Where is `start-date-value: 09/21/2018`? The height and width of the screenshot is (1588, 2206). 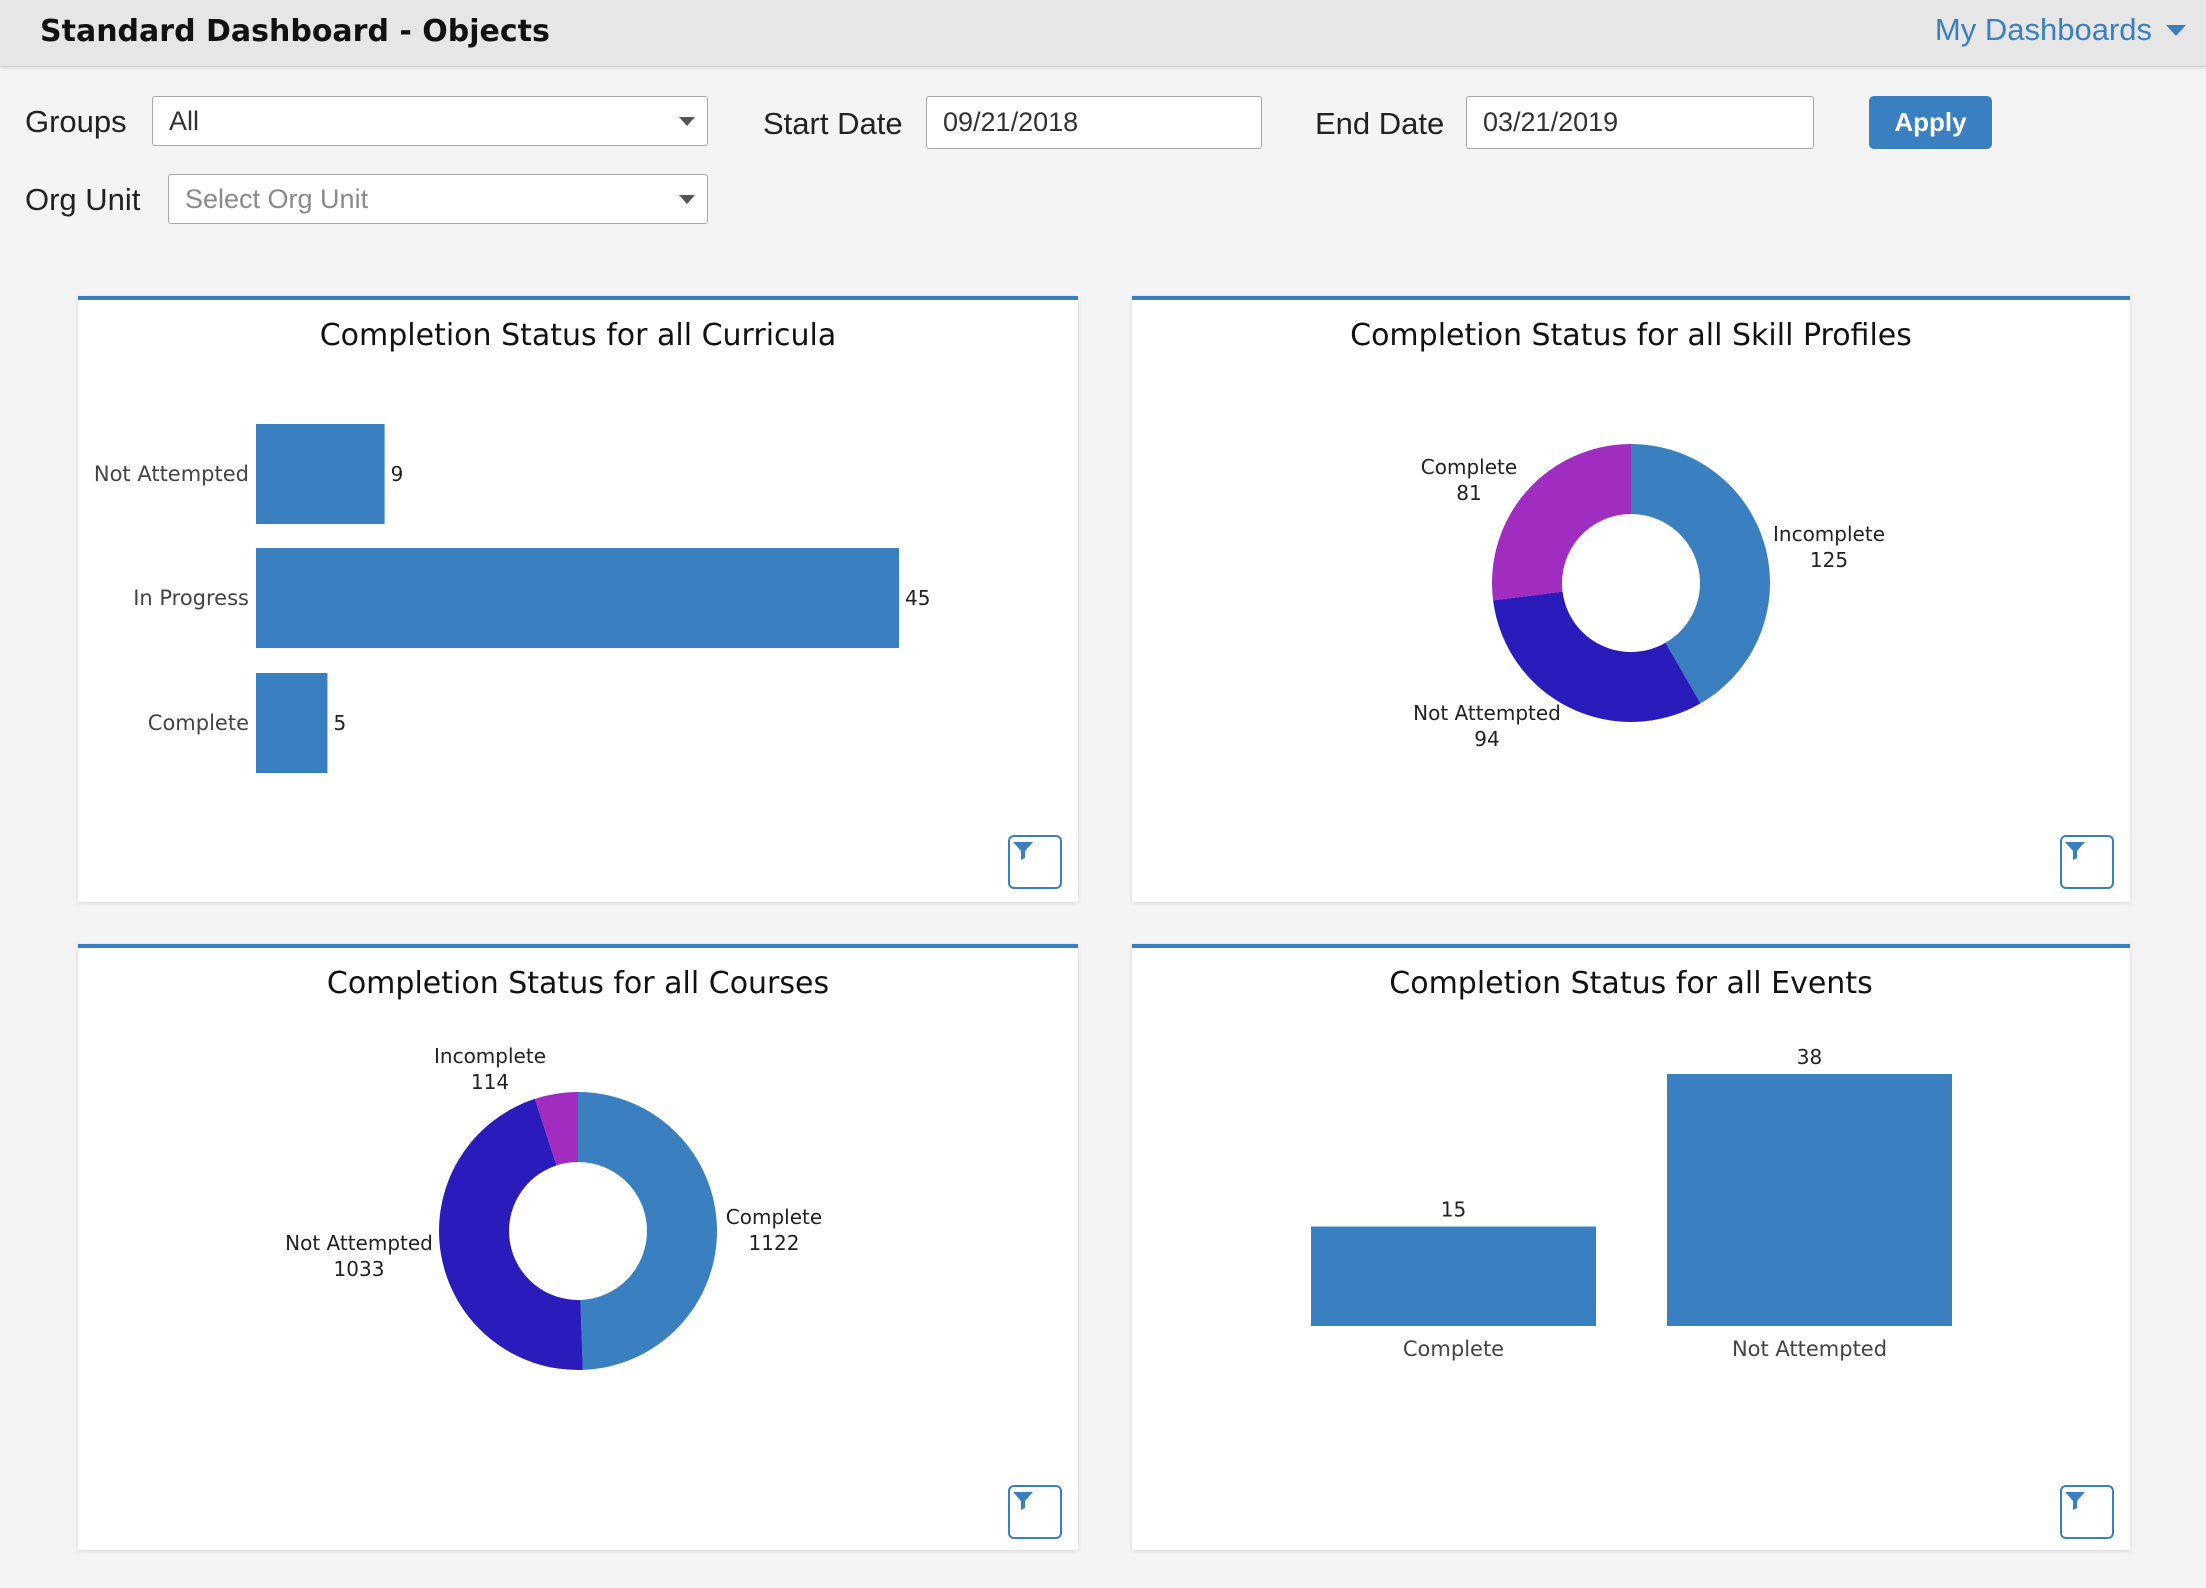 start-date-value: 09/21/2018 is located at coordinates (1011, 122).